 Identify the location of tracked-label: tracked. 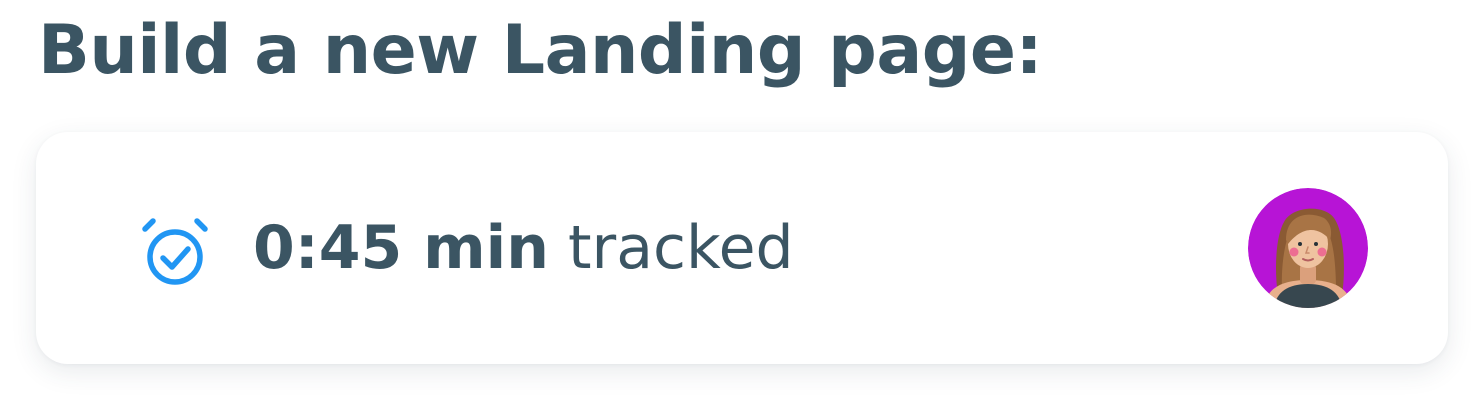
(681, 248).